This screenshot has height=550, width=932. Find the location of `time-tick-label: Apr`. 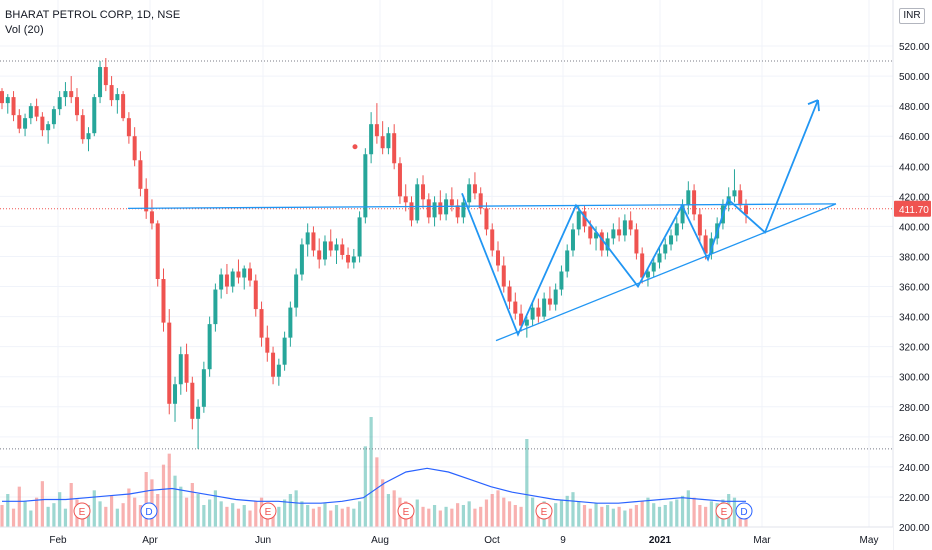

time-tick-label: Apr is located at coordinates (150, 540).